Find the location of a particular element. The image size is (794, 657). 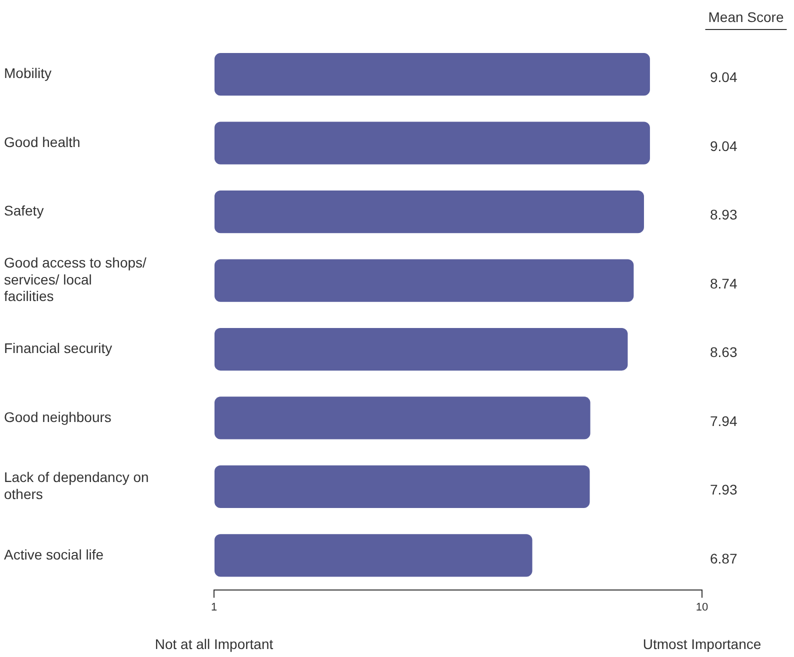

y-tick-label: Good access to shops/ services/ local facilities is located at coordinates (75, 279).